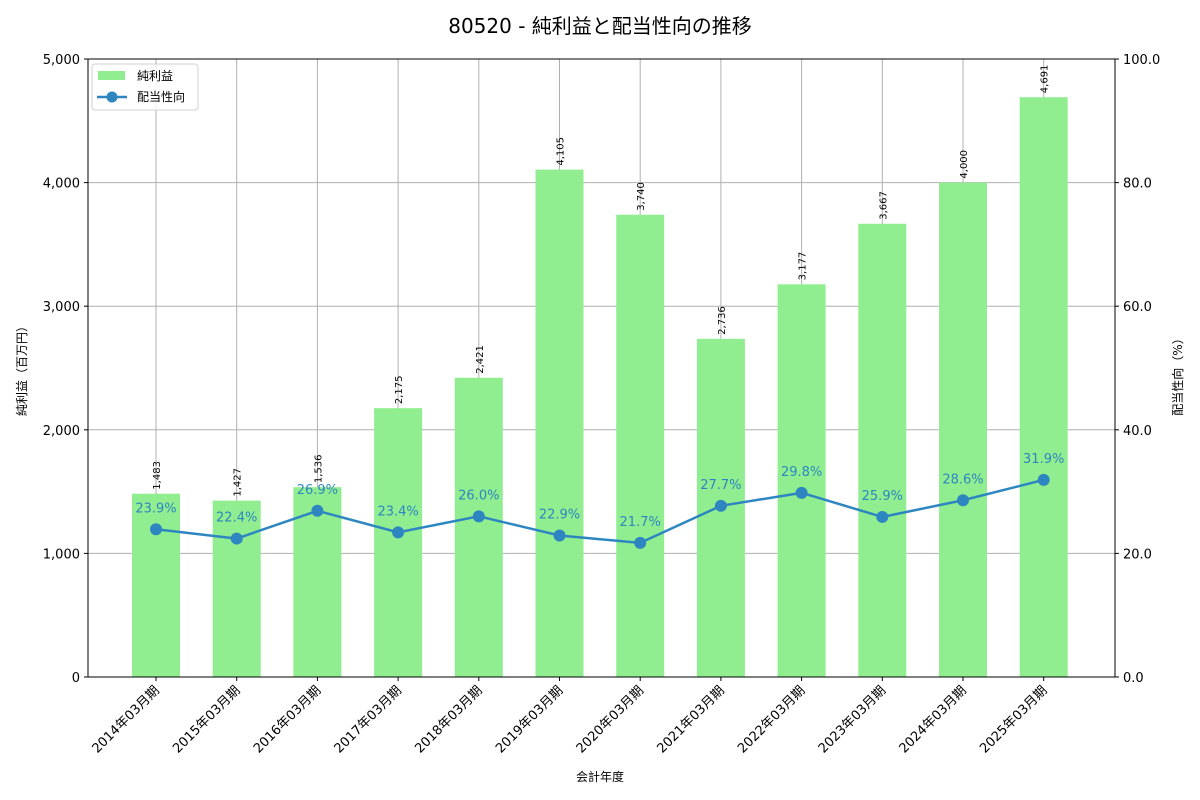 The height and width of the screenshot is (800, 1200). What do you see at coordinates (529, 719) in the screenshot?
I see `x-tick-label: 2019年03月期` at bounding box center [529, 719].